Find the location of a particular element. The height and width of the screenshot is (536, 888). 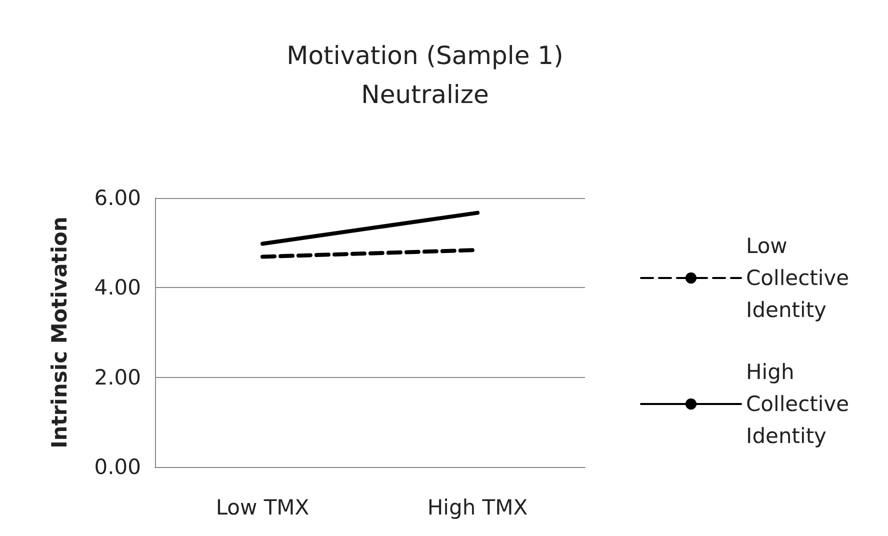

y-tick-label: 6.00 is located at coordinates (117, 198).